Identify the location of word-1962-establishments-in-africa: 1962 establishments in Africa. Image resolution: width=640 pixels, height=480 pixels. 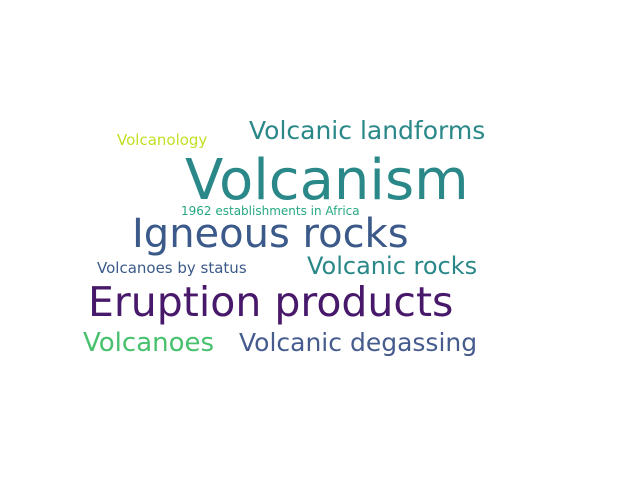
(270, 211).